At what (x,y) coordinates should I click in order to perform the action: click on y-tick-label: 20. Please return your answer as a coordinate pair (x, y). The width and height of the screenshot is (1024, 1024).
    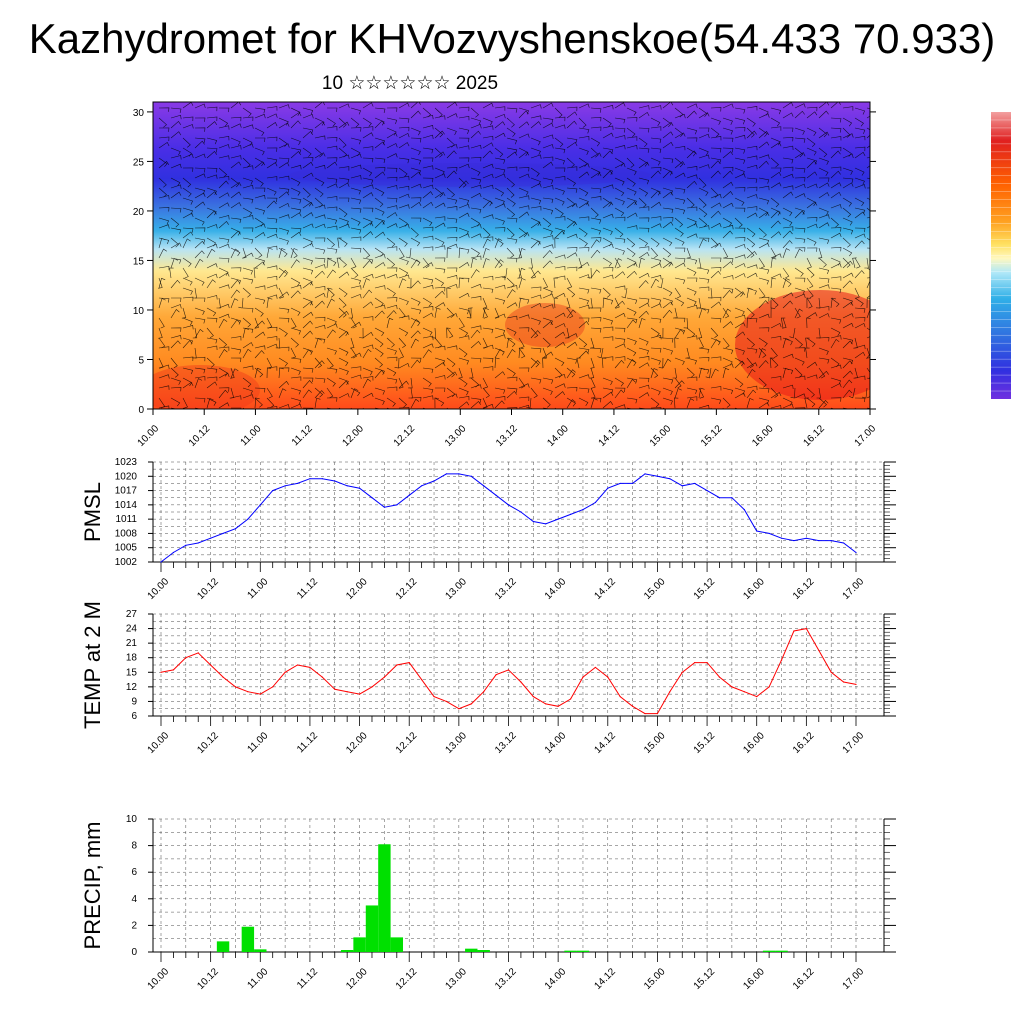
    Looking at the image, I should click on (139, 212).